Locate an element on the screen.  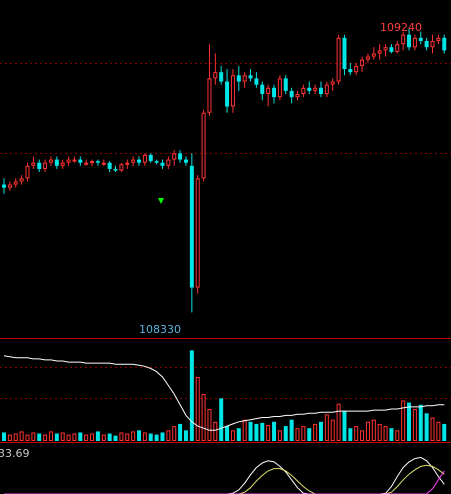
volume-grid is located at coordinates (225, 383).